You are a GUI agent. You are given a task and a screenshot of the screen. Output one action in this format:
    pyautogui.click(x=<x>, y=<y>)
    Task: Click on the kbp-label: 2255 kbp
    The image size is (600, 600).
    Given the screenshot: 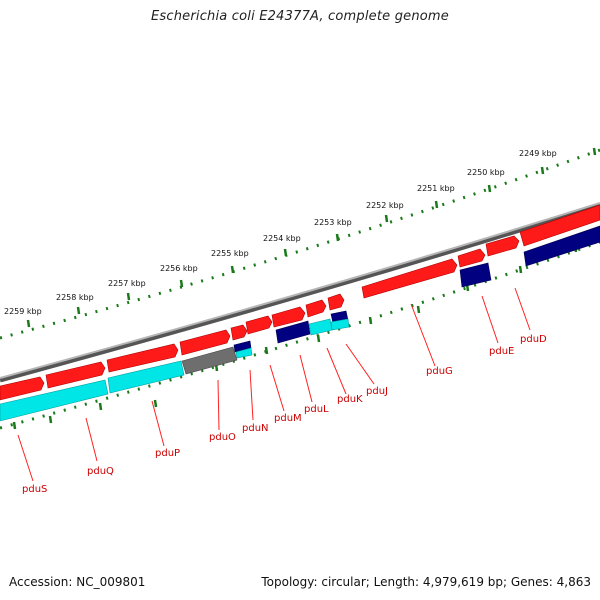 What is the action you would take?
    pyautogui.click(x=230, y=253)
    